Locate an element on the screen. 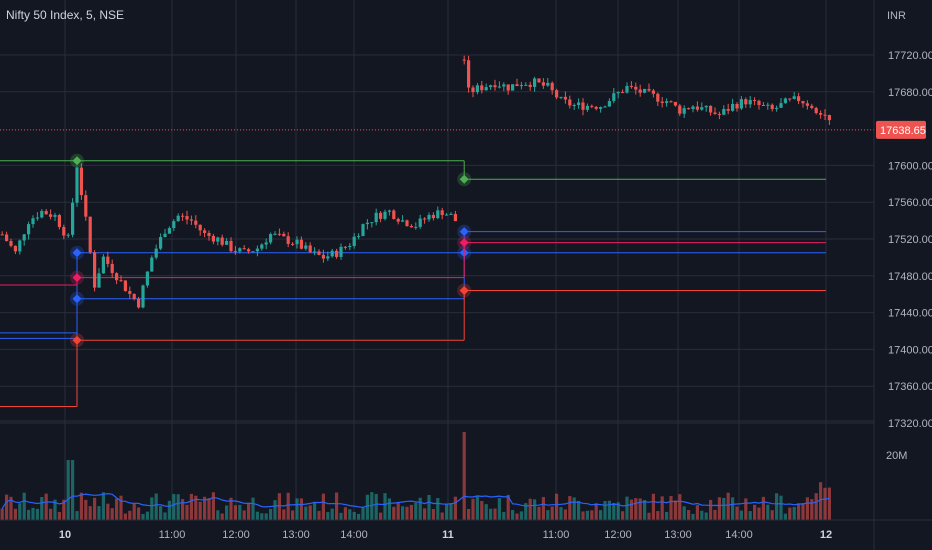 Image resolution: width=932 pixels, height=550 pixels. time-tick-label: 13:00 is located at coordinates (678, 535).